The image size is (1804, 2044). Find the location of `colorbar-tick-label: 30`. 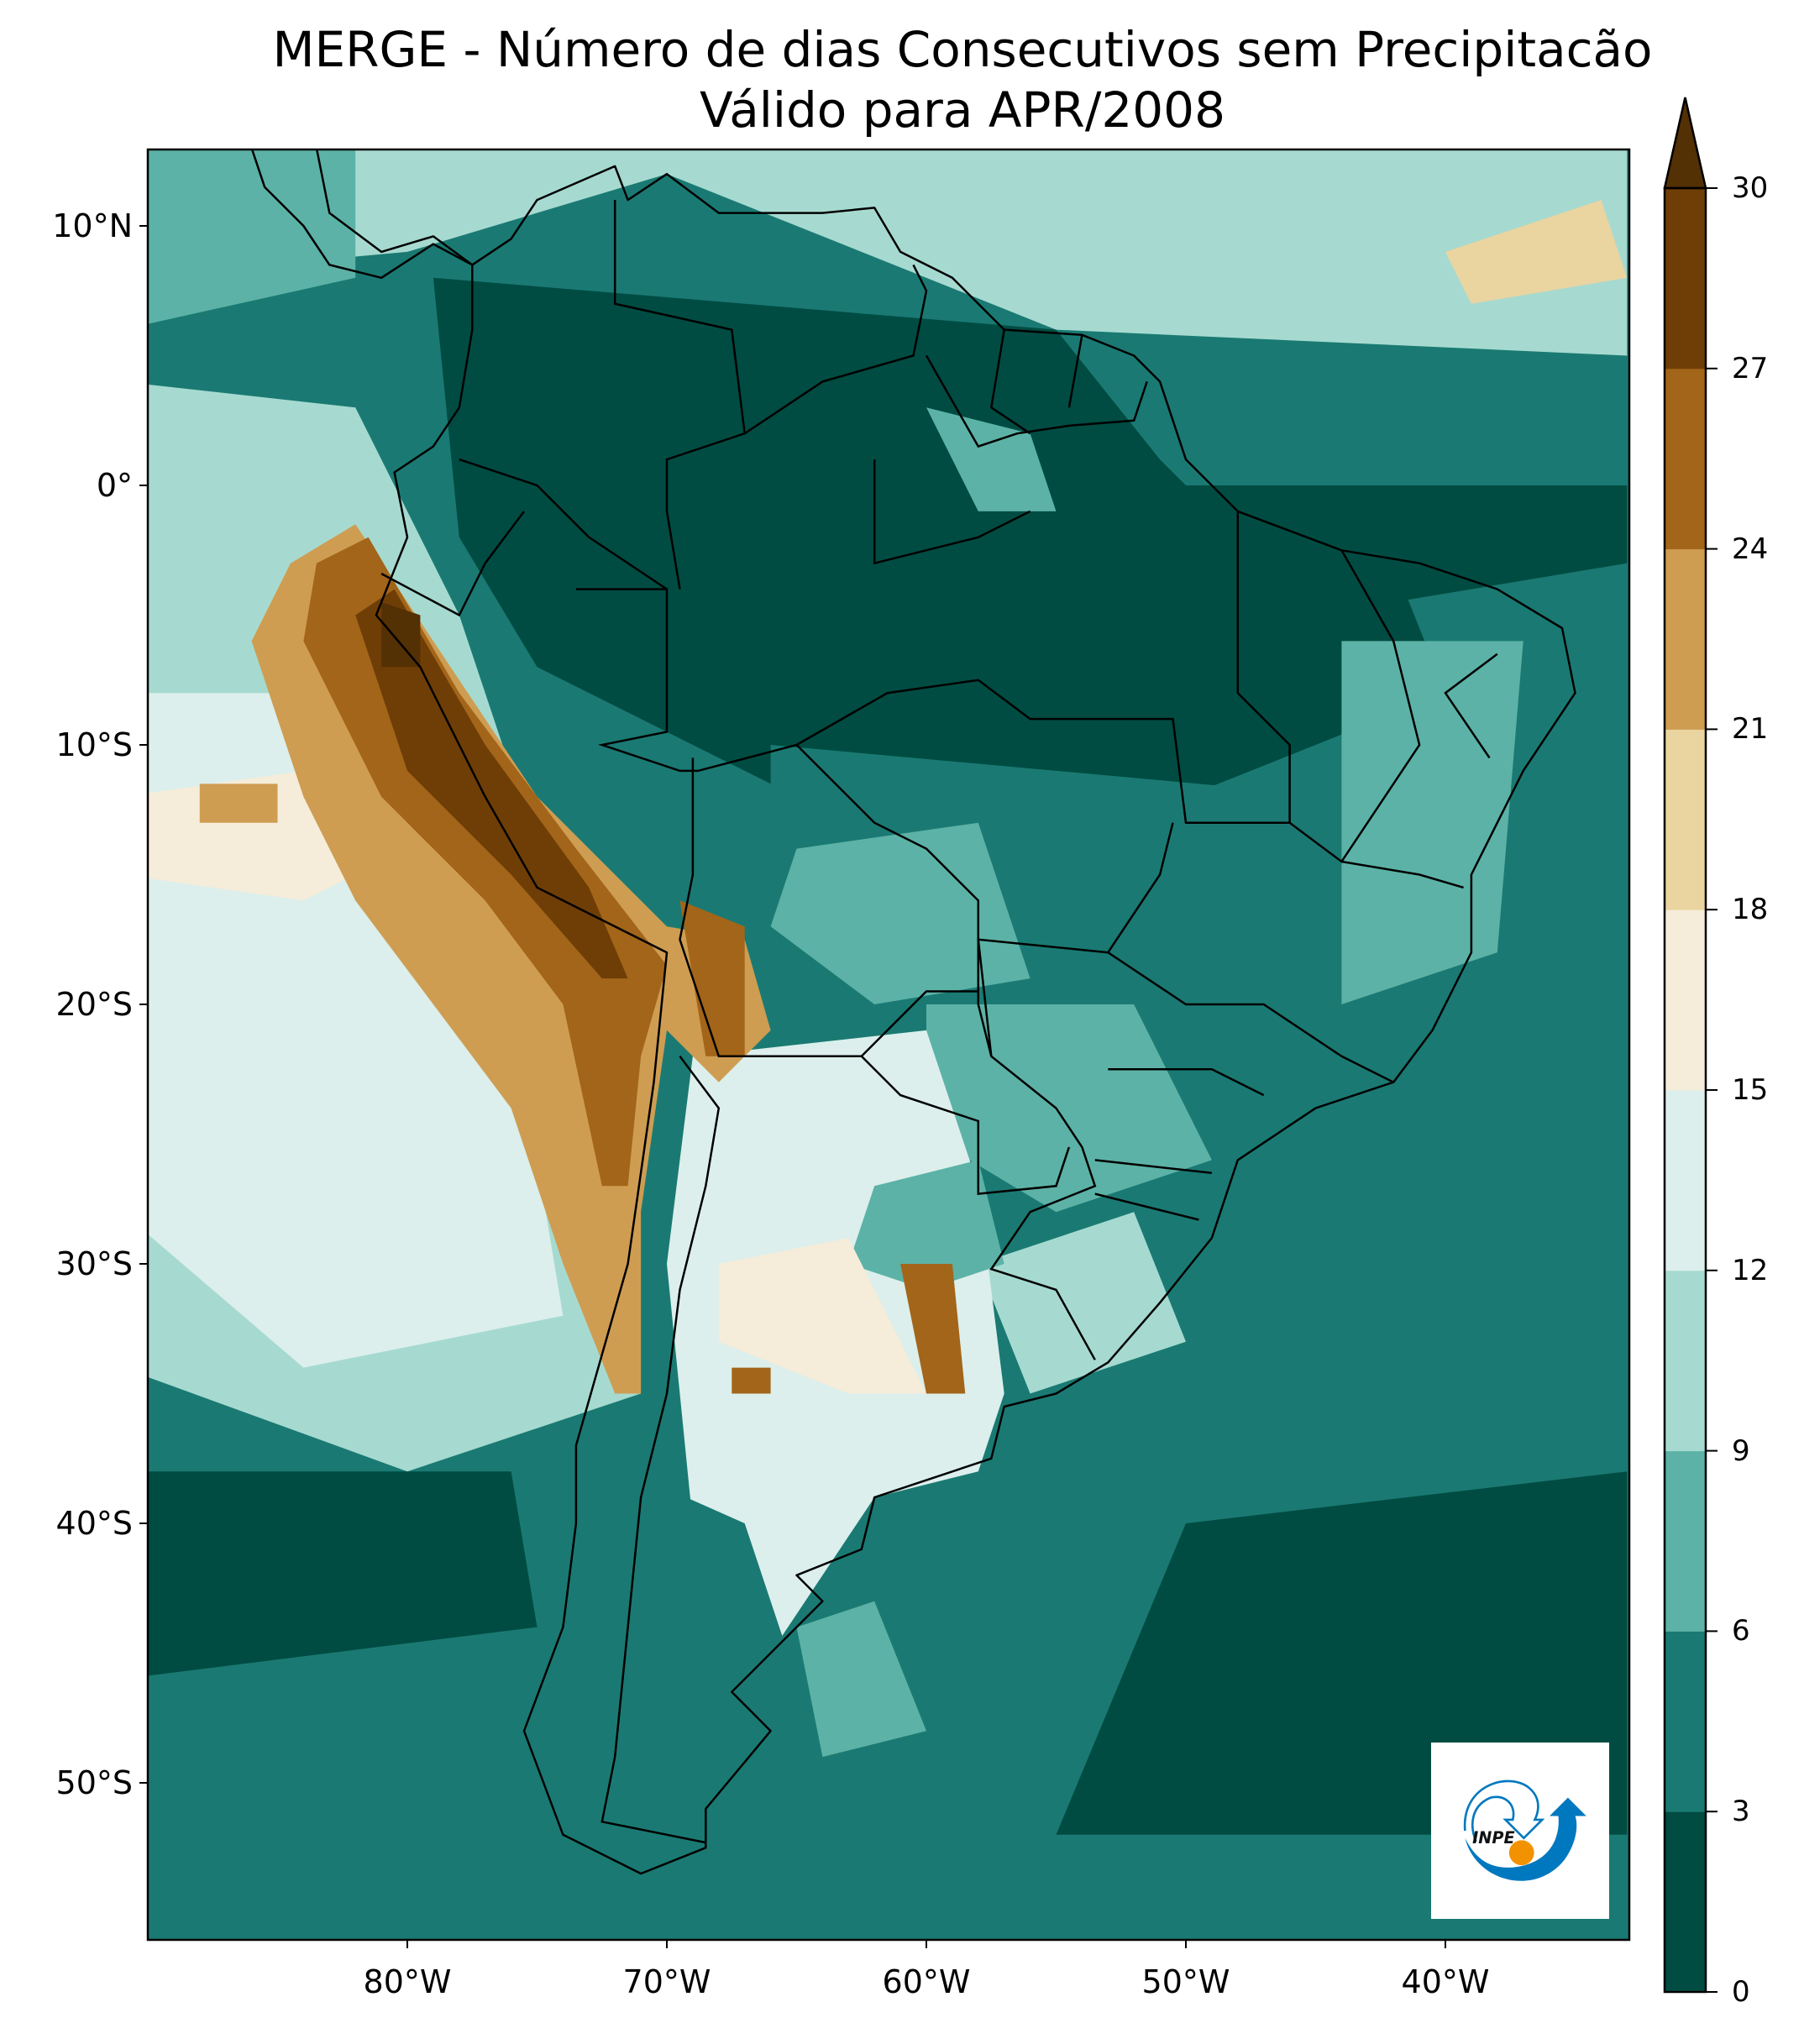

colorbar-tick-label: 30 is located at coordinates (1750, 188).